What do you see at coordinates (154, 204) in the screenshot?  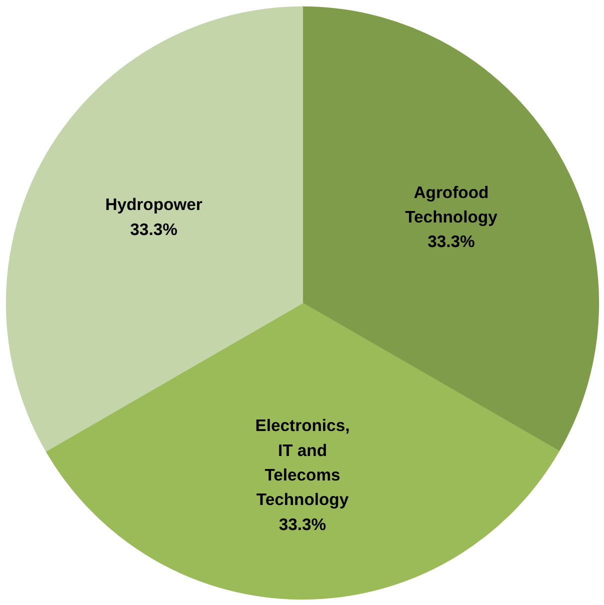 I see `slice-label: Hydropower` at bounding box center [154, 204].